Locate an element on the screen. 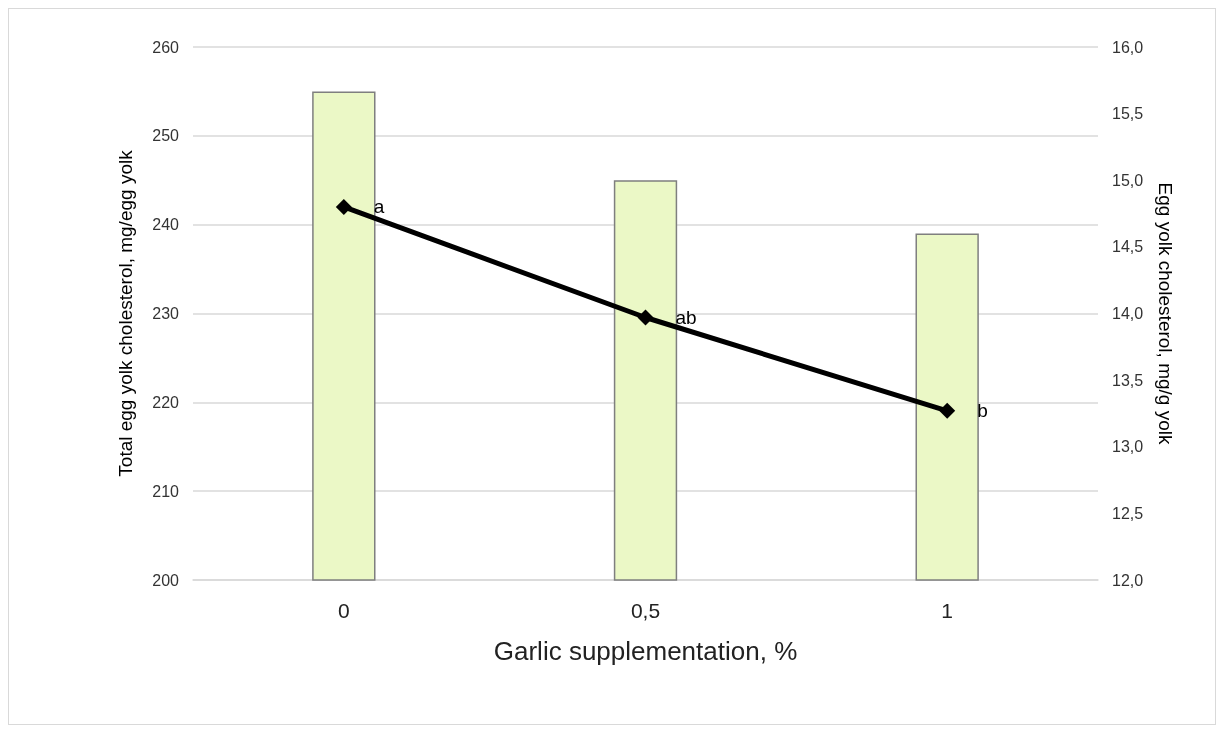 This screenshot has height=735, width=1226. x-tick-label: 1 is located at coordinates (947, 610).